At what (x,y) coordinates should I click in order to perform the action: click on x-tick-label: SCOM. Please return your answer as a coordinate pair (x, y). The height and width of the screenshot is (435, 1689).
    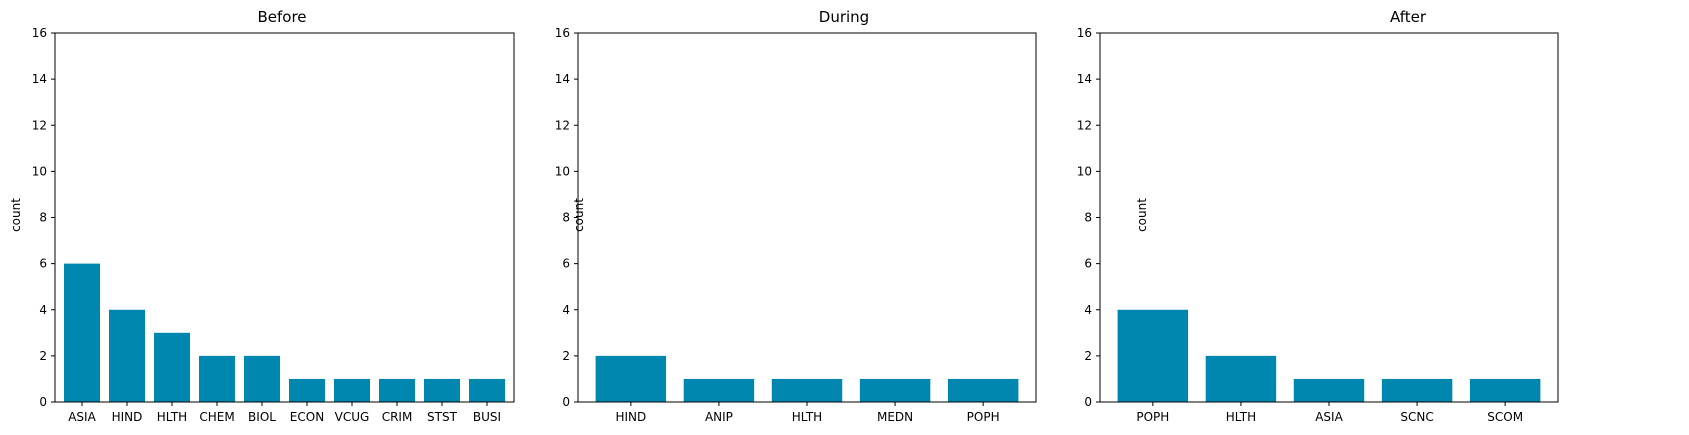
    Looking at the image, I should click on (1505, 417).